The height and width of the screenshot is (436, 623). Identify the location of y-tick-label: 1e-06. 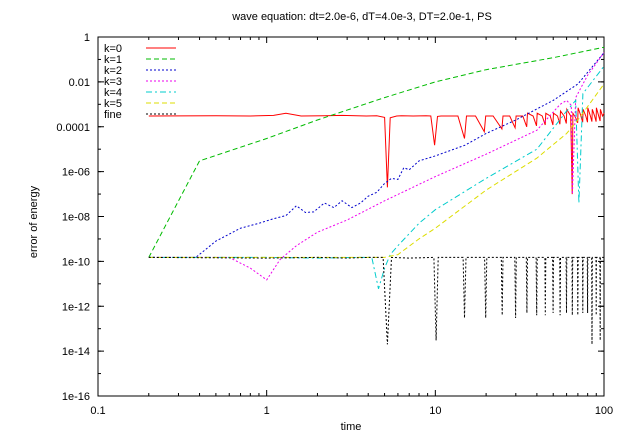
(76, 173).